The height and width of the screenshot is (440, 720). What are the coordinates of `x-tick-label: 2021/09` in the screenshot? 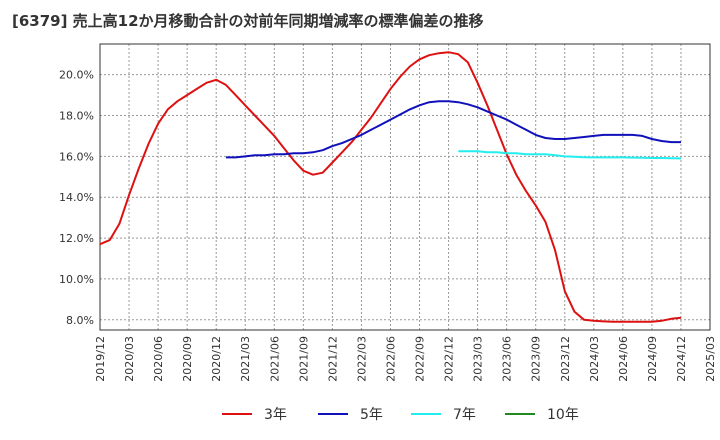 It's located at (303, 359).